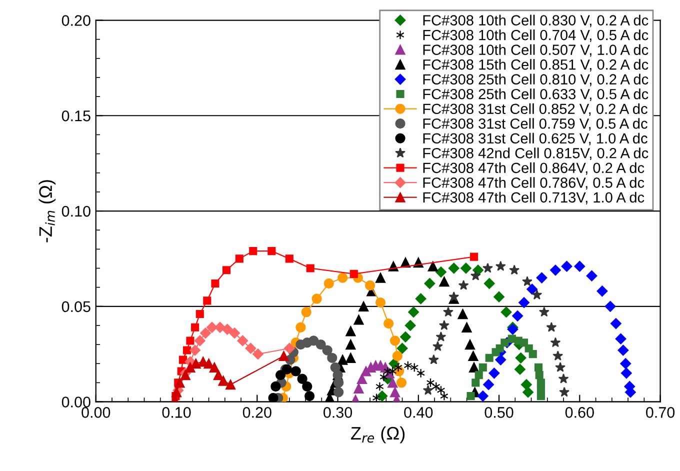 This screenshot has width=680, height=471. Describe the element at coordinates (533, 183) in the screenshot. I see `legend-label: FC#308 47th Cell 0.786V, 0.5 A dc` at that location.